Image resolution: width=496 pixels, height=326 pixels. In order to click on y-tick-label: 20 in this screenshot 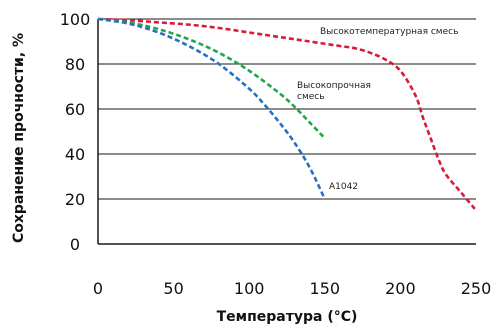, I will do `click(75, 199)`.